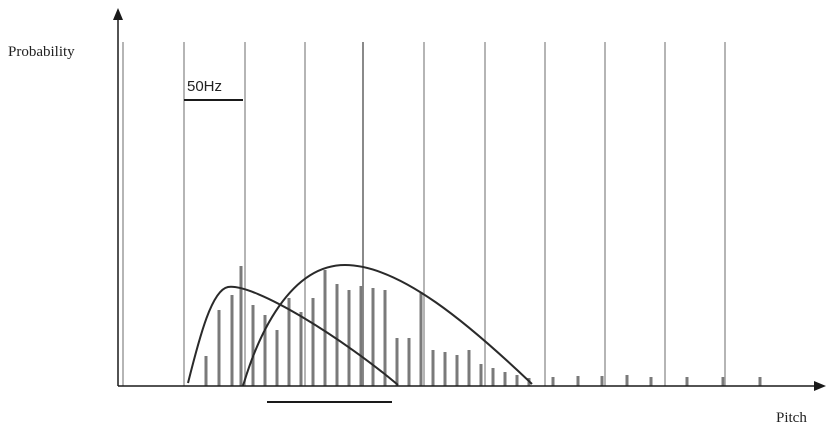 Image resolution: width=828 pixels, height=425 pixels. Describe the element at coordinates (118, 14) in the screenshot. I see `y-axis-arrow` at that location.